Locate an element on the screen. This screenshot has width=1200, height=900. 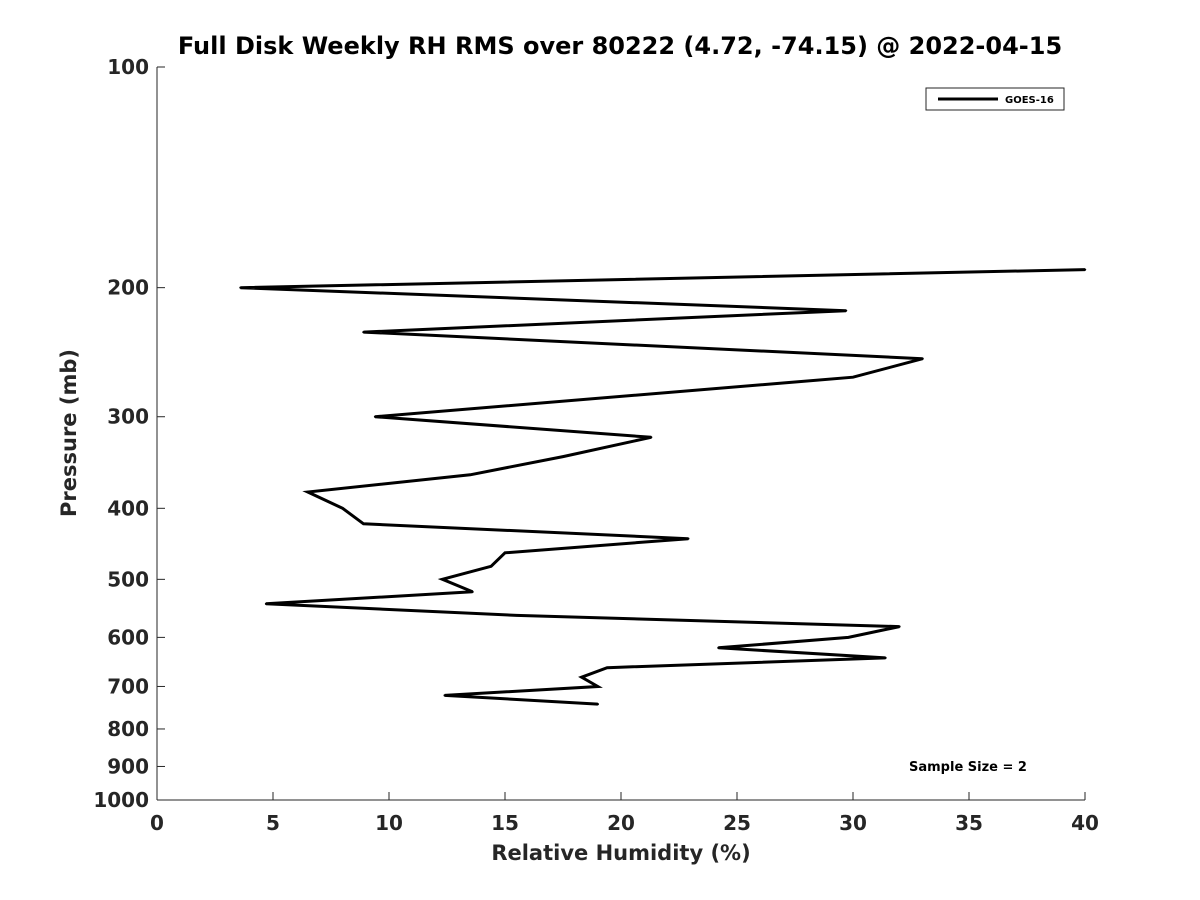
sample-size-annotation: Sample Size = 2 is located at coordinates (968, 767).